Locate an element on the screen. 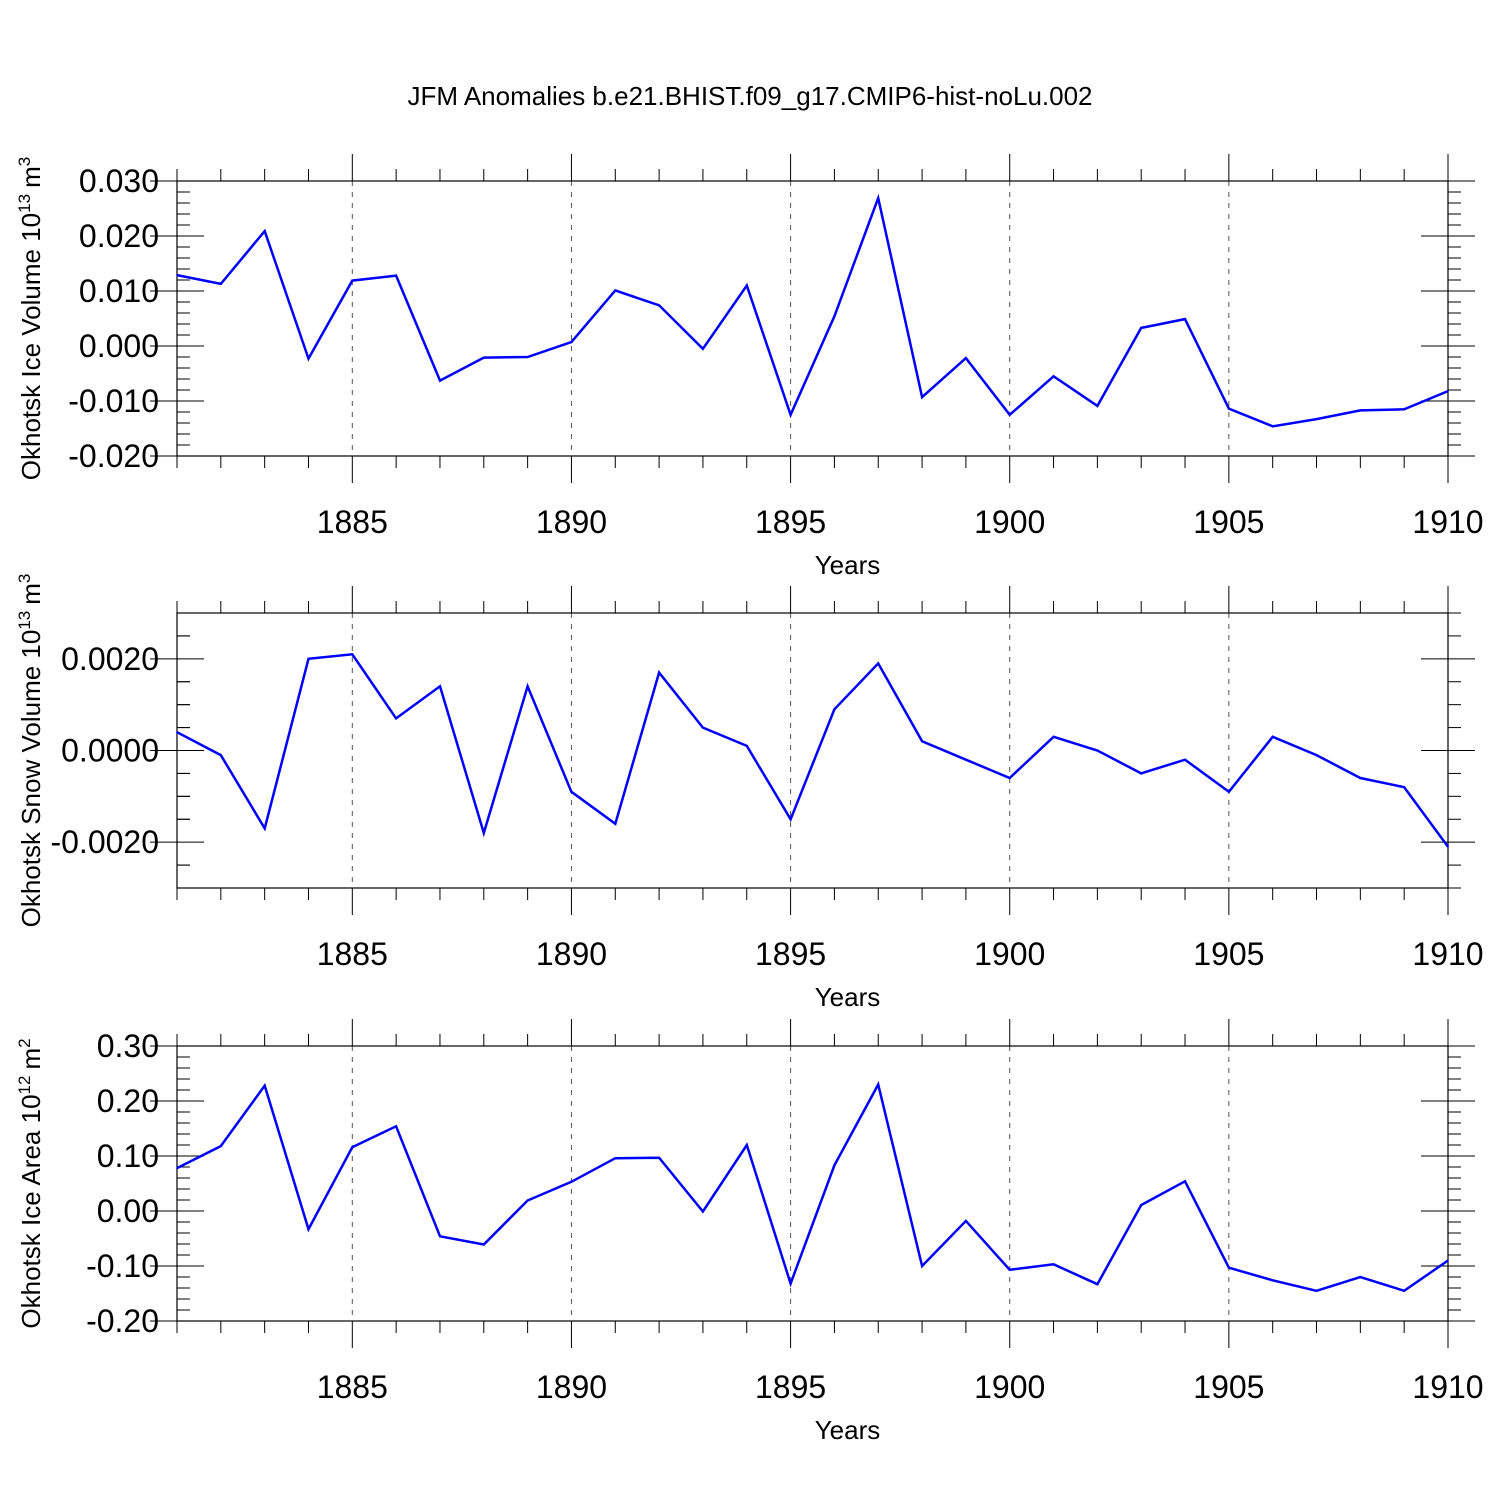 Image resolution: width=1500 pixels, height=1500 pixels. y-tick-label: 0.030 is located at coordinates (119, 181).